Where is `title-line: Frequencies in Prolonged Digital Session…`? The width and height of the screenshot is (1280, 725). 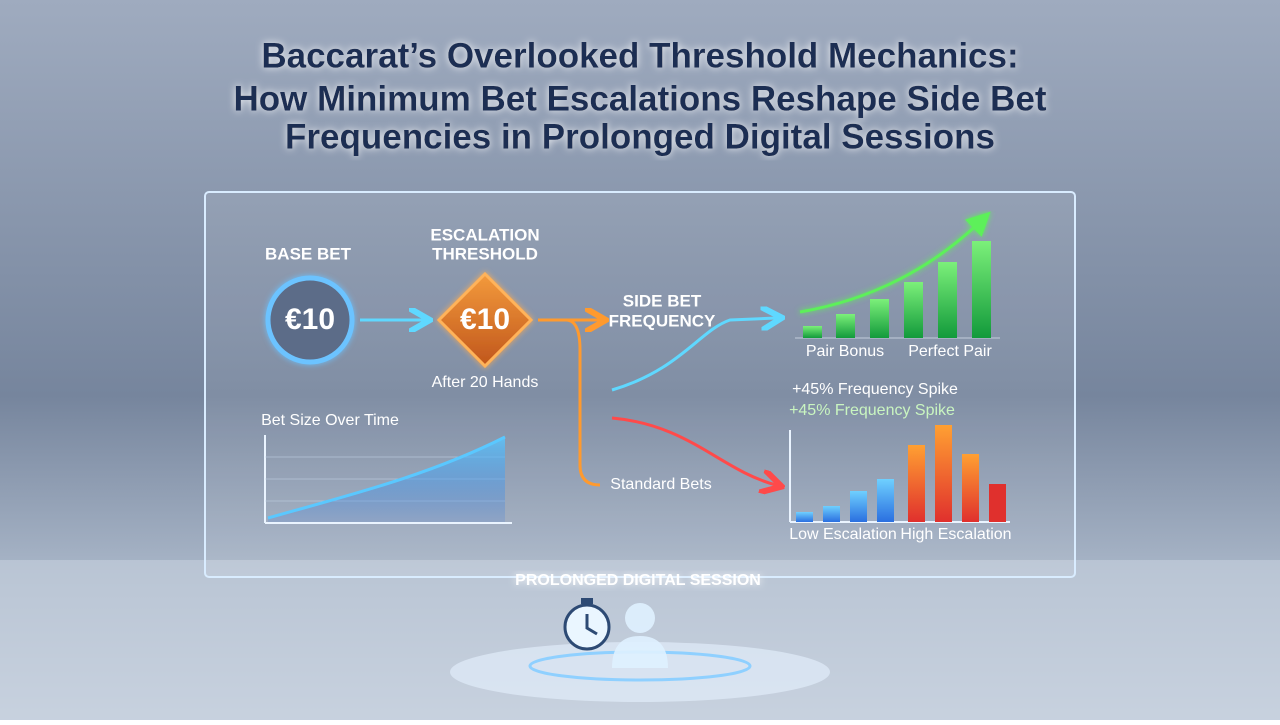
title-line: Frequencies in Prolonged Digital Session… is located at coordinates (640, 136).